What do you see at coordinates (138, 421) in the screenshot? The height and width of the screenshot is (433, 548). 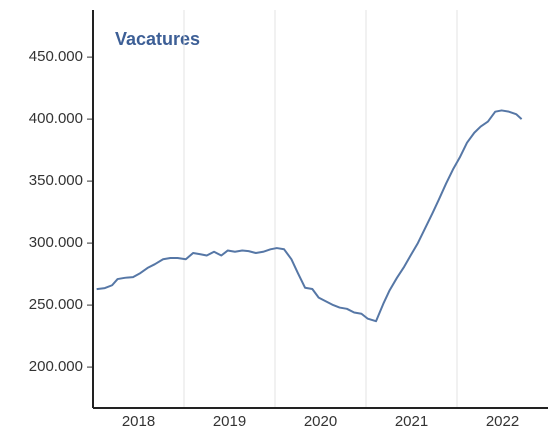 I see `x-tick-label: 2018` at bounding box center [138, 421].